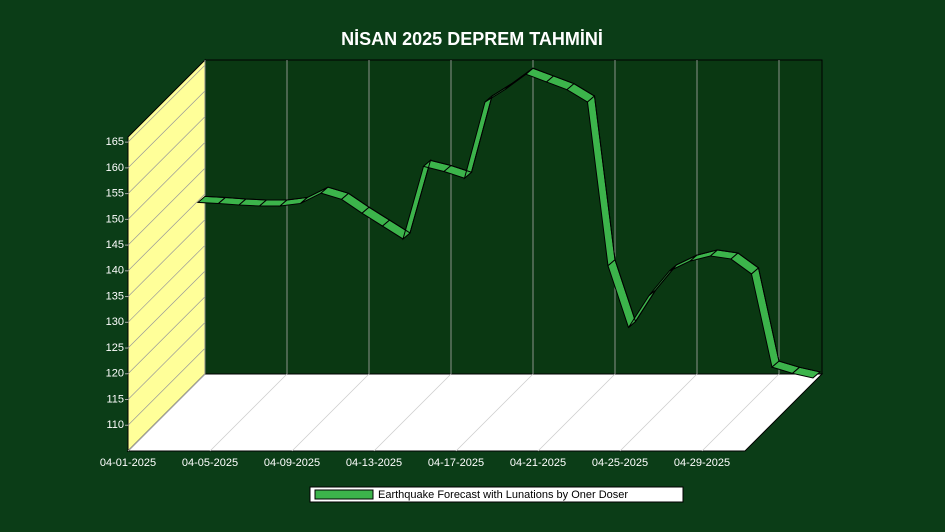 The height and width of the screenshot is (532, 945). What do you see at coordinates (344, 494) in the screenshot?
I see `legend-swatch` at bounding box center [344, 494].